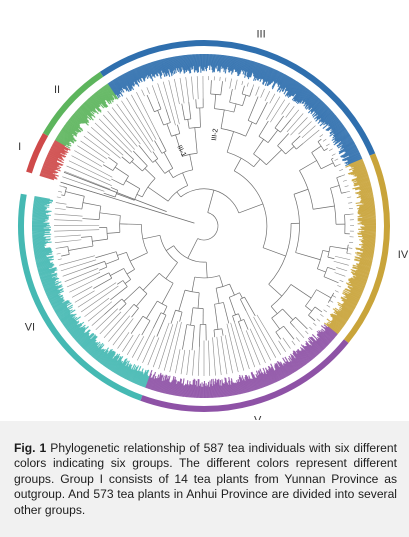 This screenshot has height=537, width=409. What do you see at coordinates (197, 143) in the screenshot?
I see `subgroup-labels: III-1 III-2` at bounding box center [197, 143].